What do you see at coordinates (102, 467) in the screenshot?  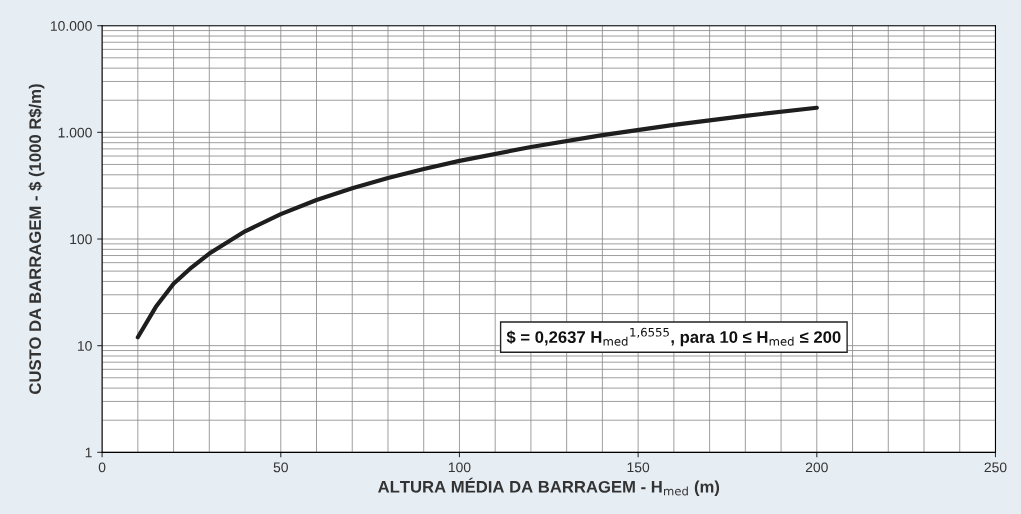 I see `x-tick-label: 0` at bounding box center [102, 467].